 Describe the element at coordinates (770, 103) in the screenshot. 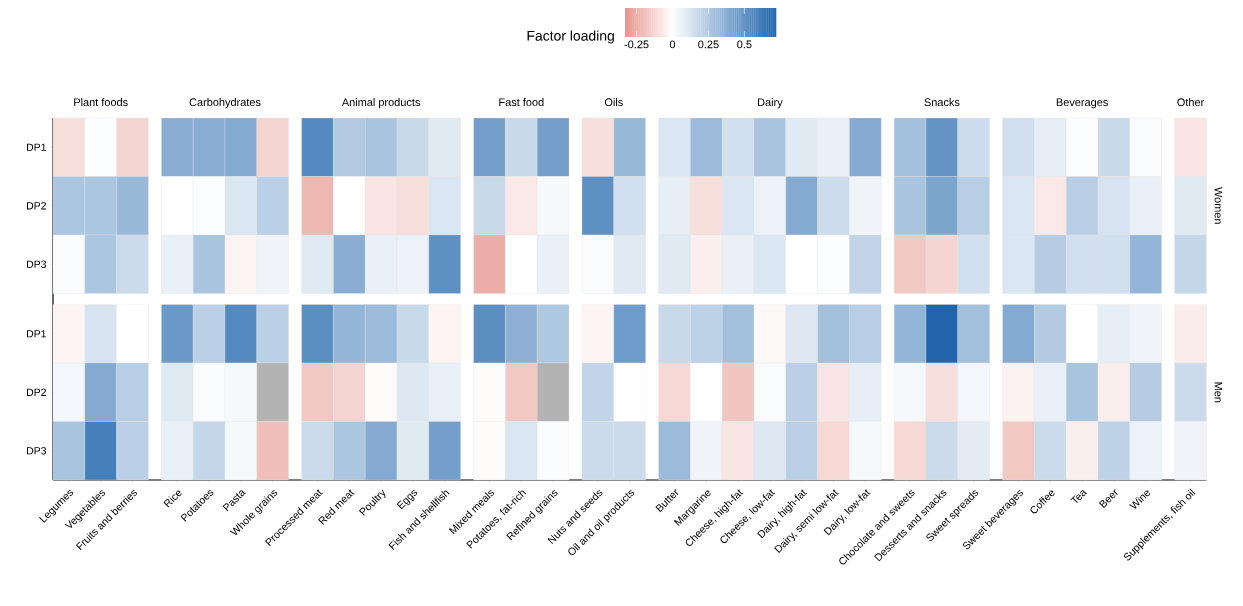

I see `text: Dairy` at that location.